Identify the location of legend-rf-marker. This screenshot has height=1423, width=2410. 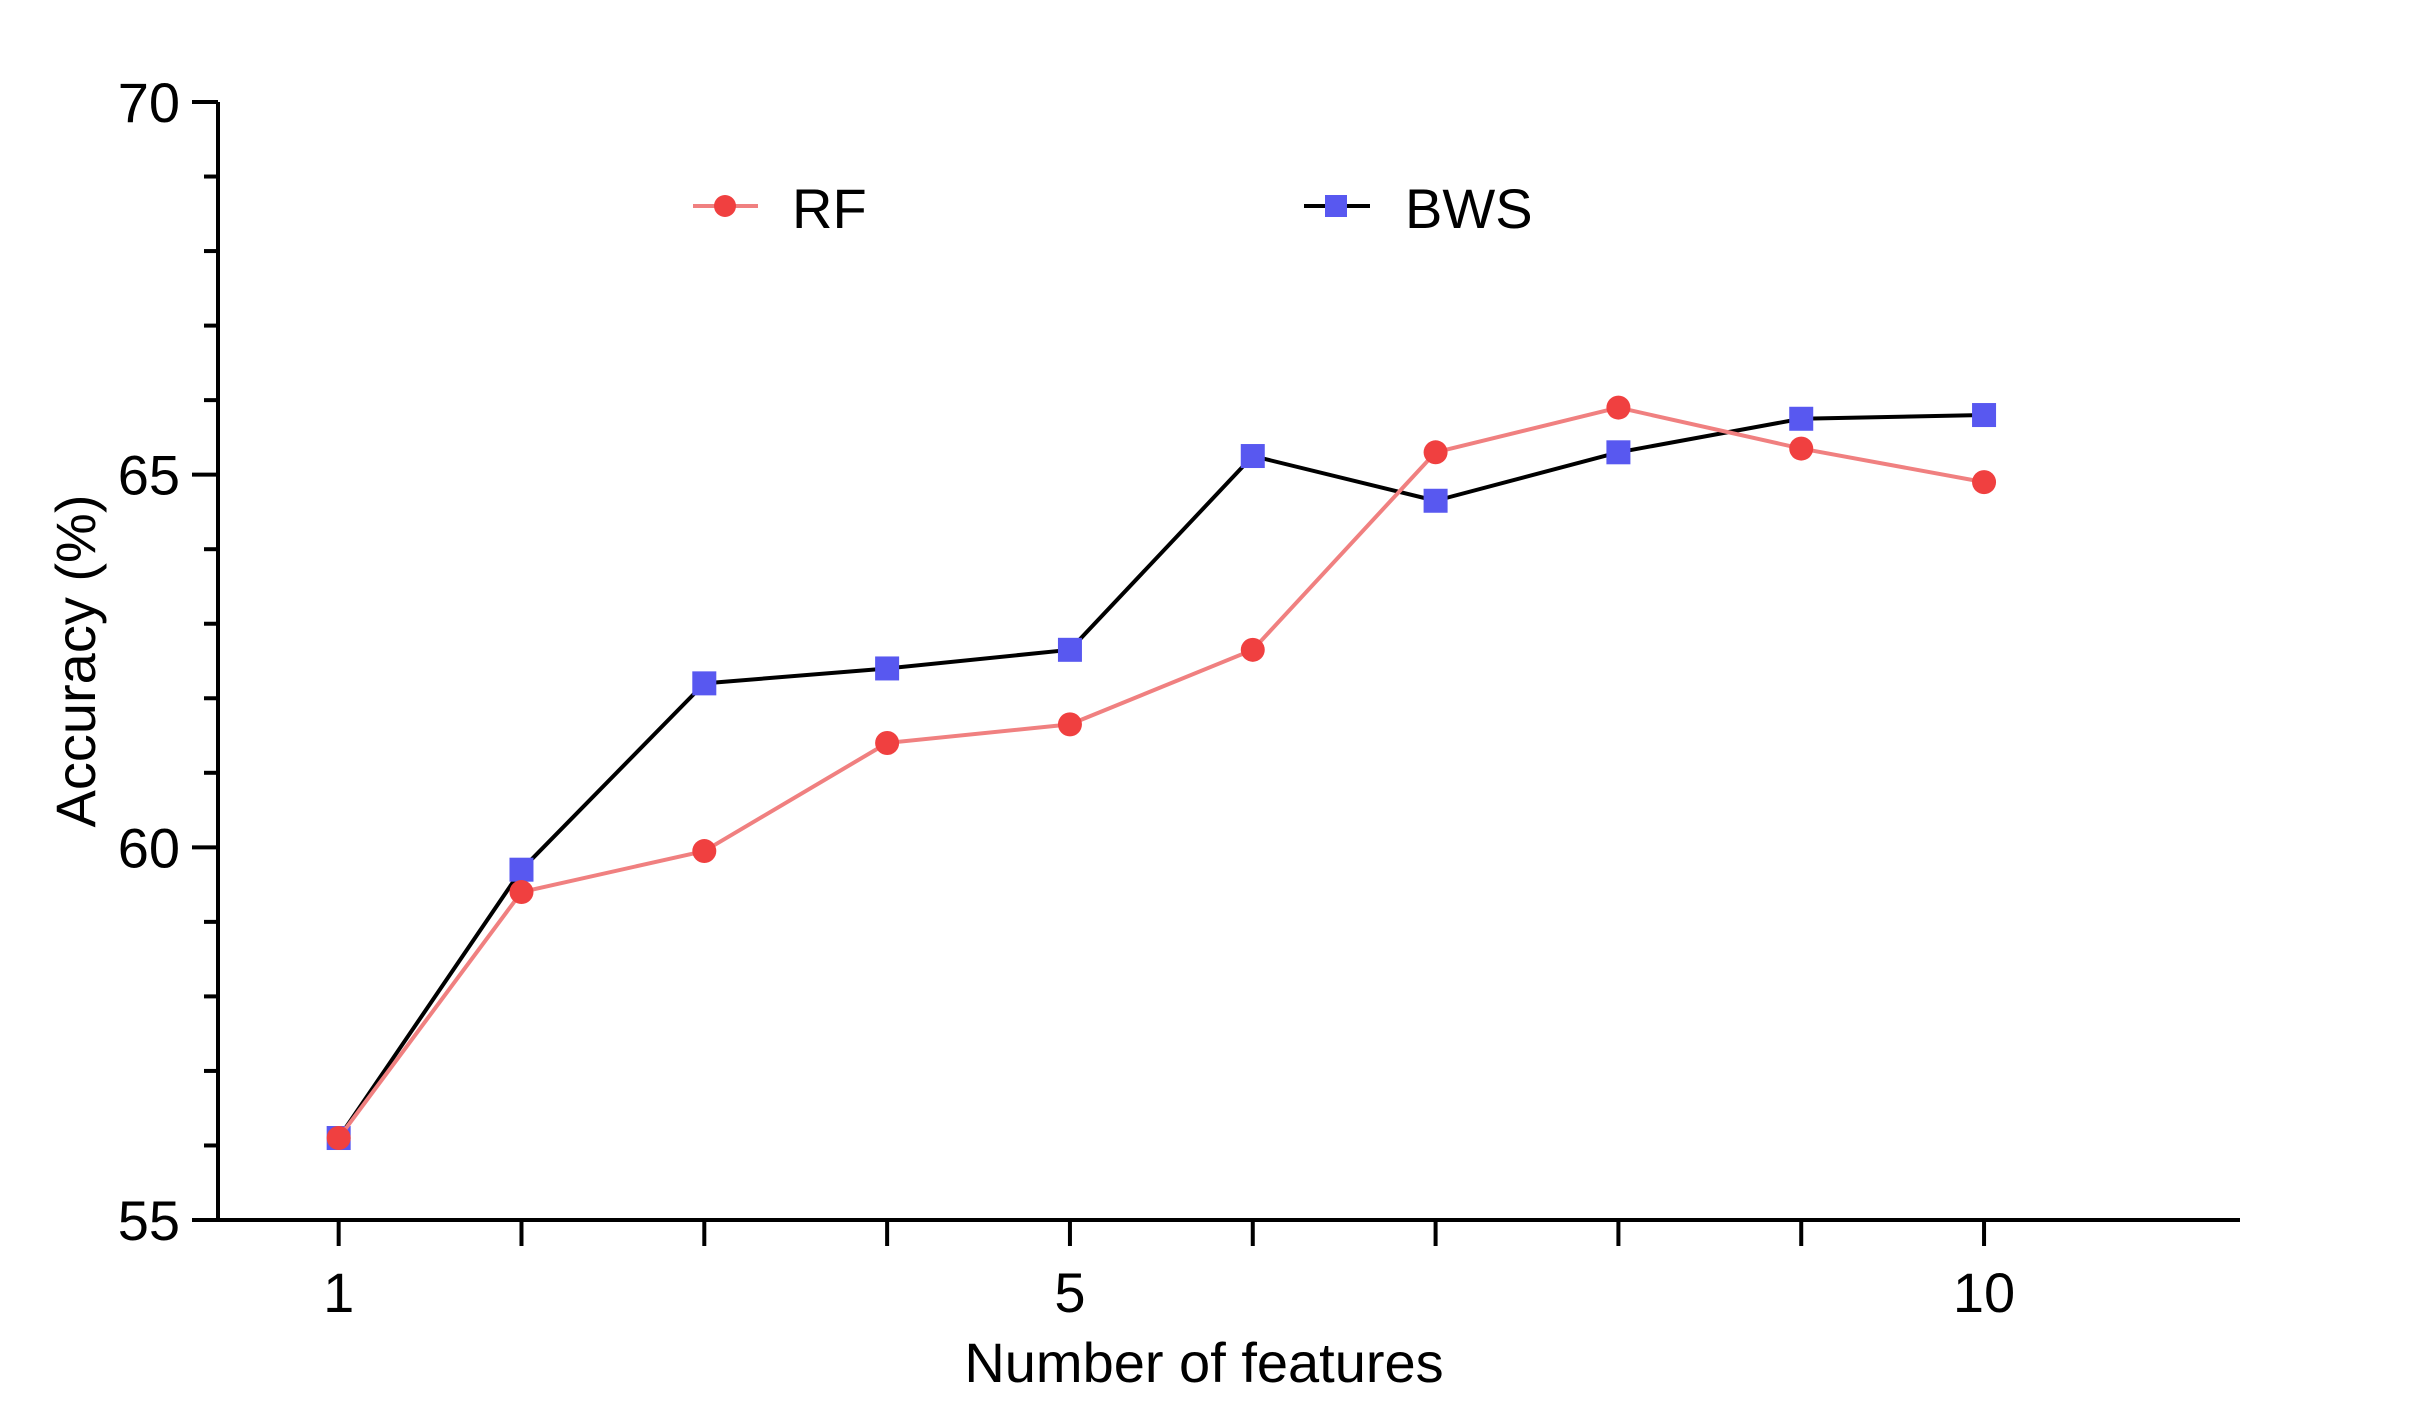
(725, 206).